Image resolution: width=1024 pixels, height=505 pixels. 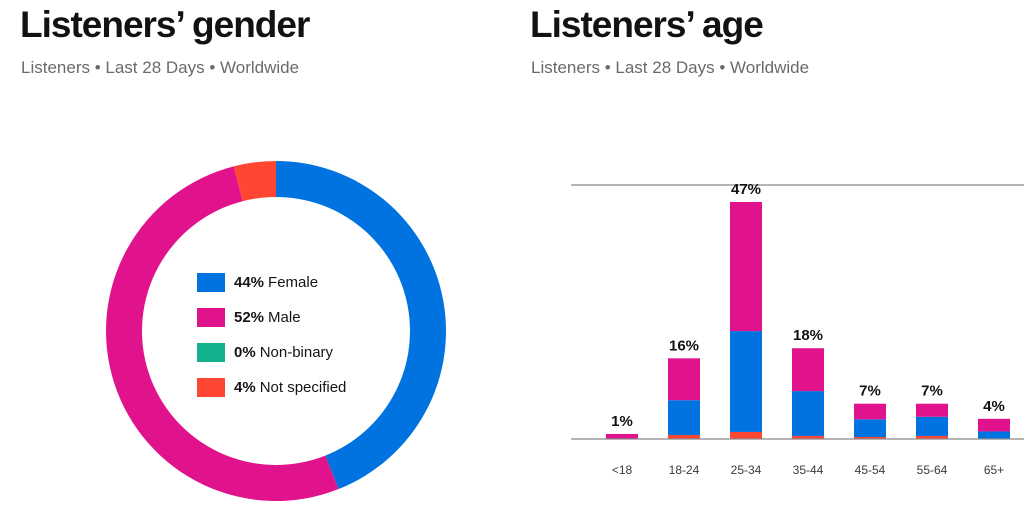 I want to click on x-tick-label: 45-54, so click(x=870, y=470).